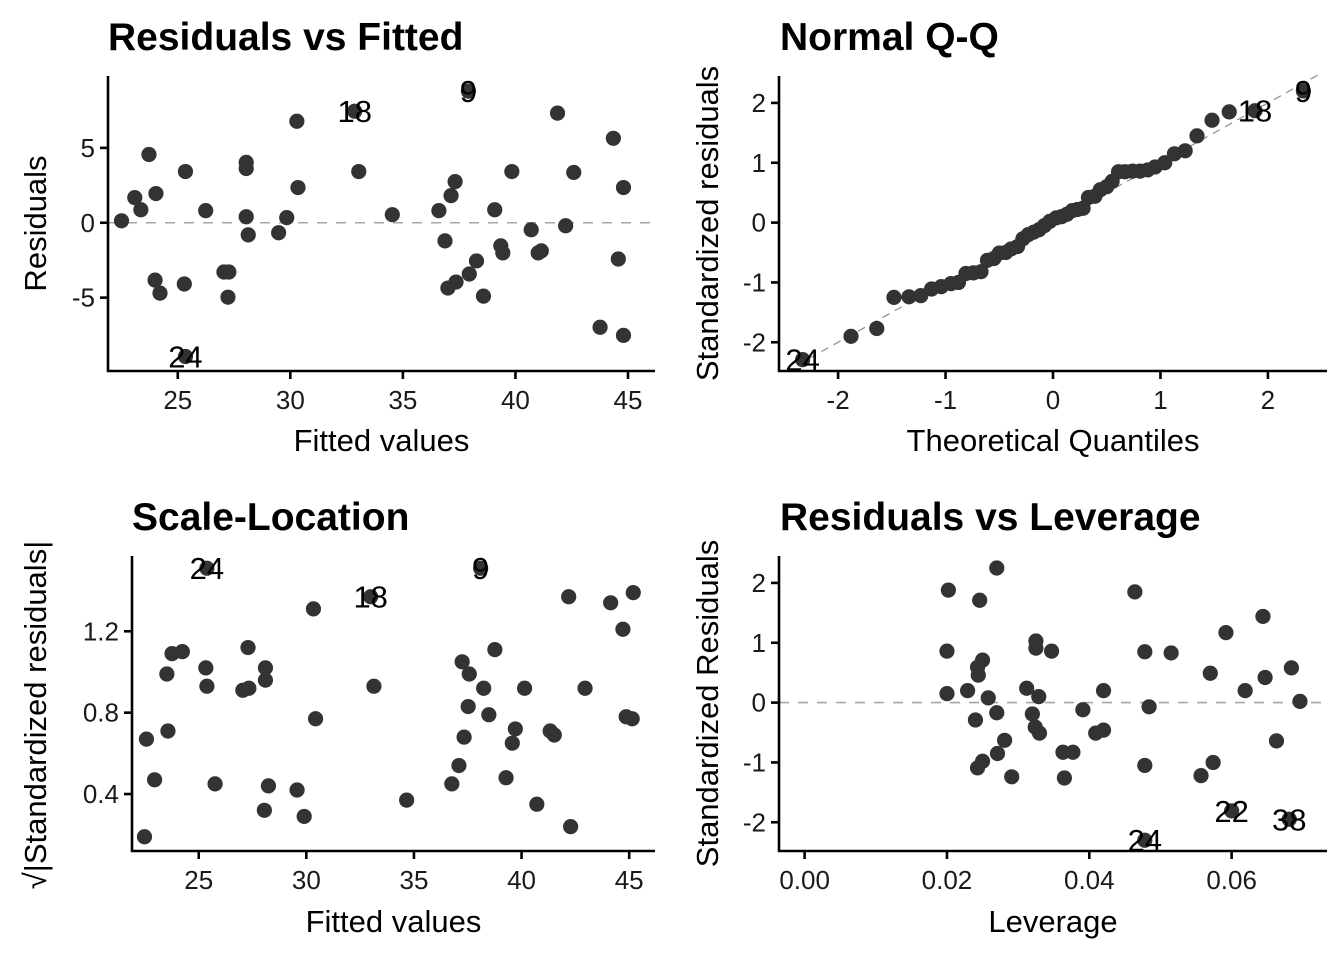 The width and height of the screenshot is (1344, 960). Describe the element at coordinates (947, 880) in the screenshot. I see `x-tick-label: 0.02` at that location.